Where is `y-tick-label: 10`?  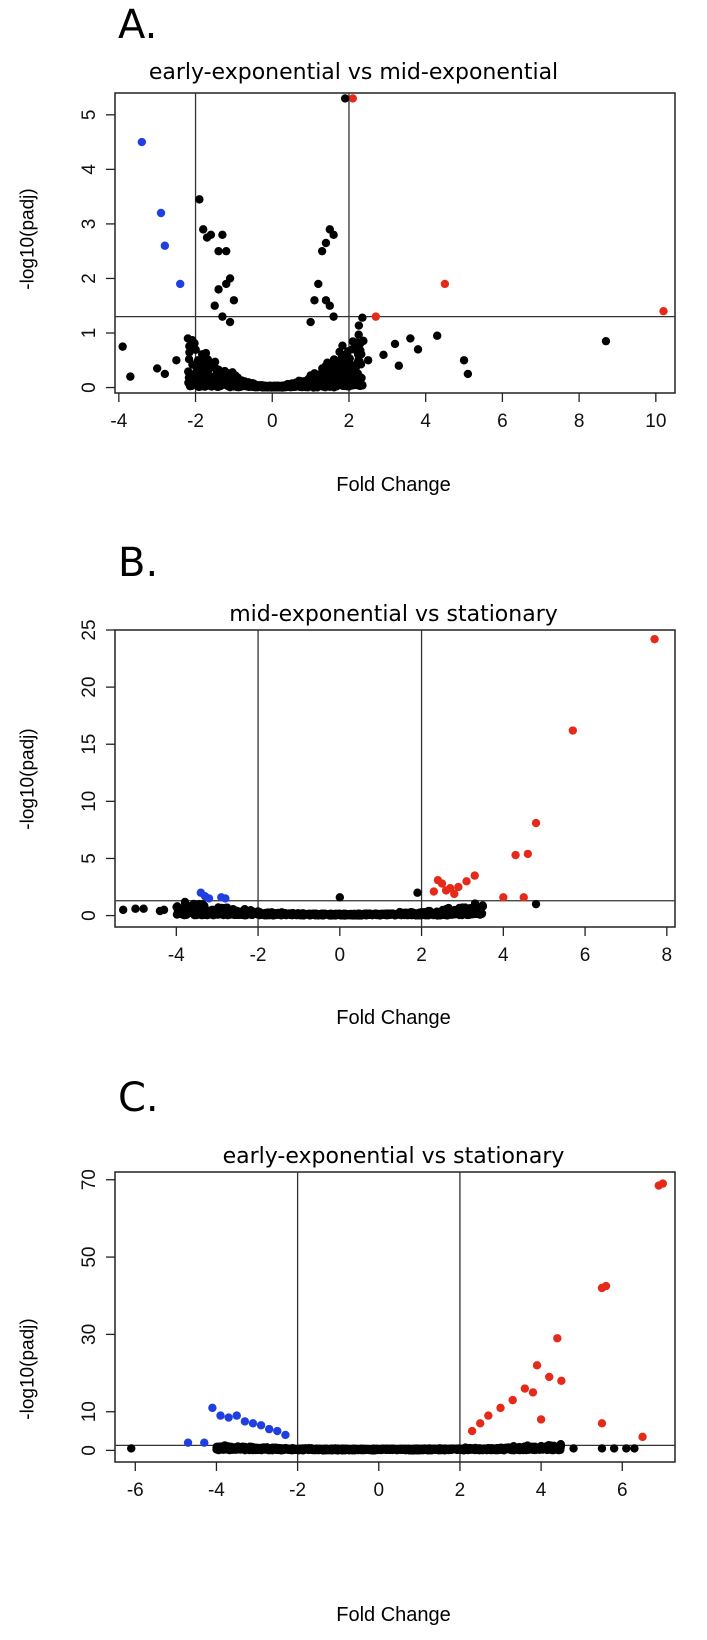
y-tick-label: 10 is located at coordinates (89, 1411).